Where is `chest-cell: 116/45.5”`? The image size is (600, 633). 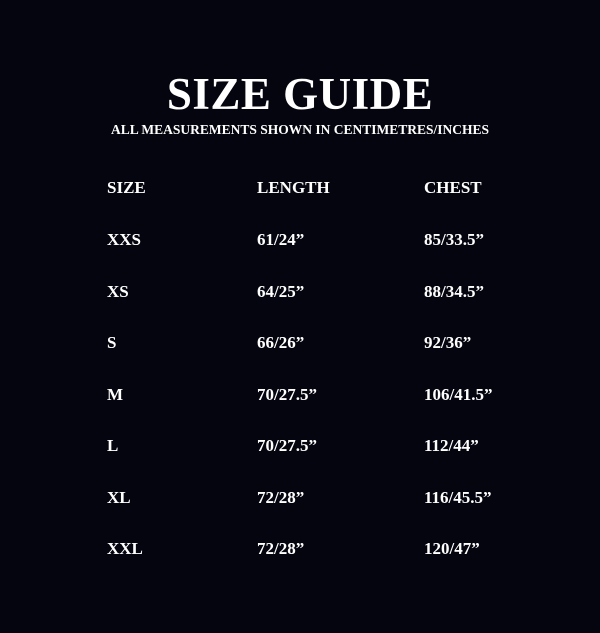 chest-cell: 116/45.5” is located at coordinates (458, 497).